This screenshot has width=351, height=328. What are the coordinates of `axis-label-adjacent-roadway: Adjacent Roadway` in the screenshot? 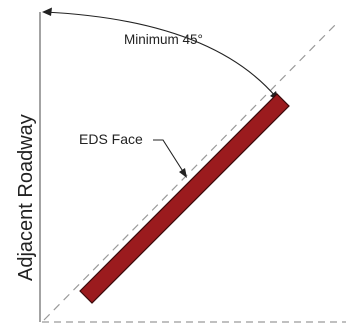 It's located at (26, 197).